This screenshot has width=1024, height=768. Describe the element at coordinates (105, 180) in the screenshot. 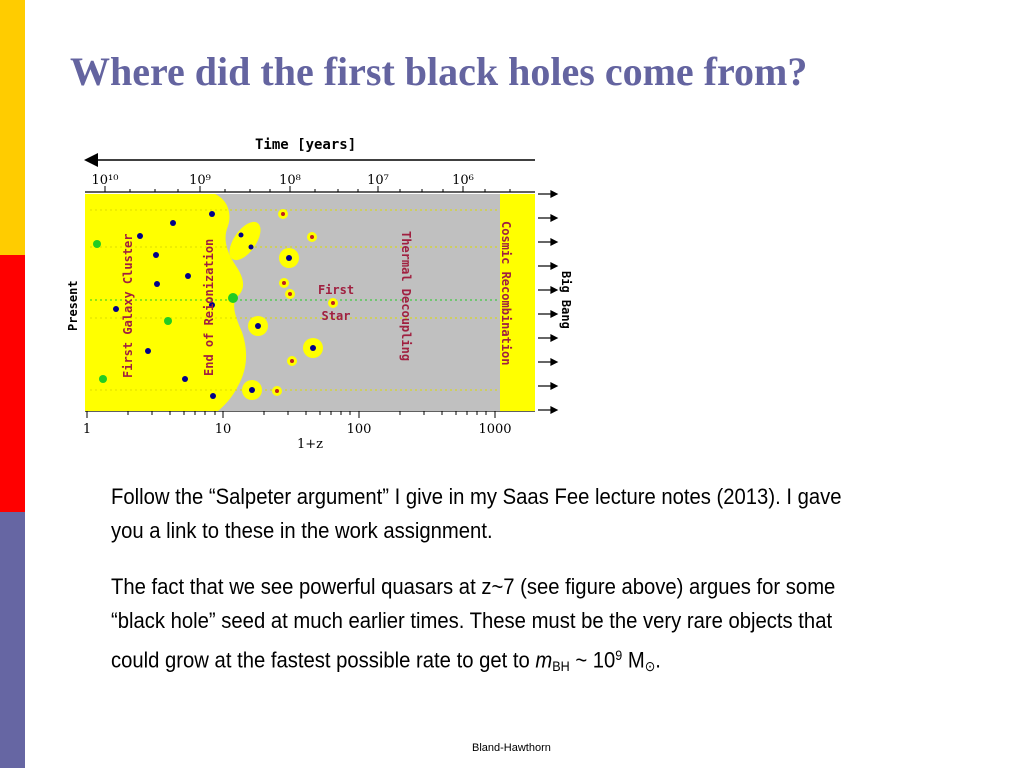

I see `time-tick: 10¹⁰` at that location.